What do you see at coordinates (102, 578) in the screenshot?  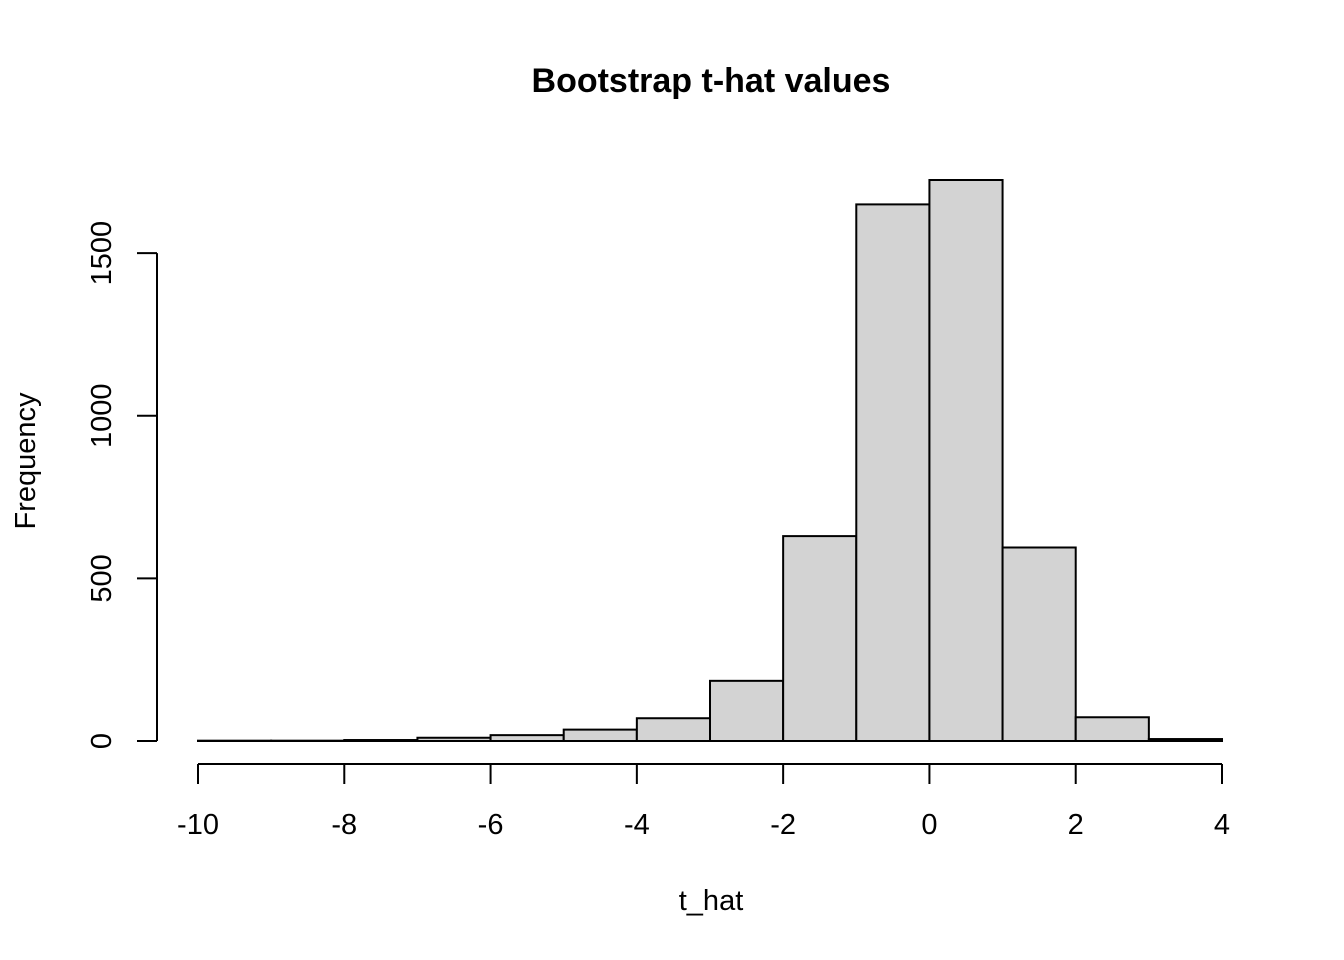 I see `y-tick-label: 500` at bounding box center [102, 578].